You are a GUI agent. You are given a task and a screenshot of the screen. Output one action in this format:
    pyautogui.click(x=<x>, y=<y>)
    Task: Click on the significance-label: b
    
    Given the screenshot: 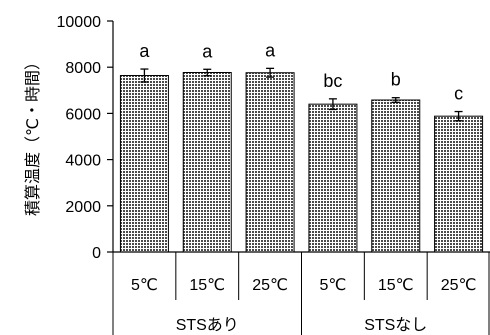 What is the action you would take?
    pyautogui.click(x=396, y=80)
    